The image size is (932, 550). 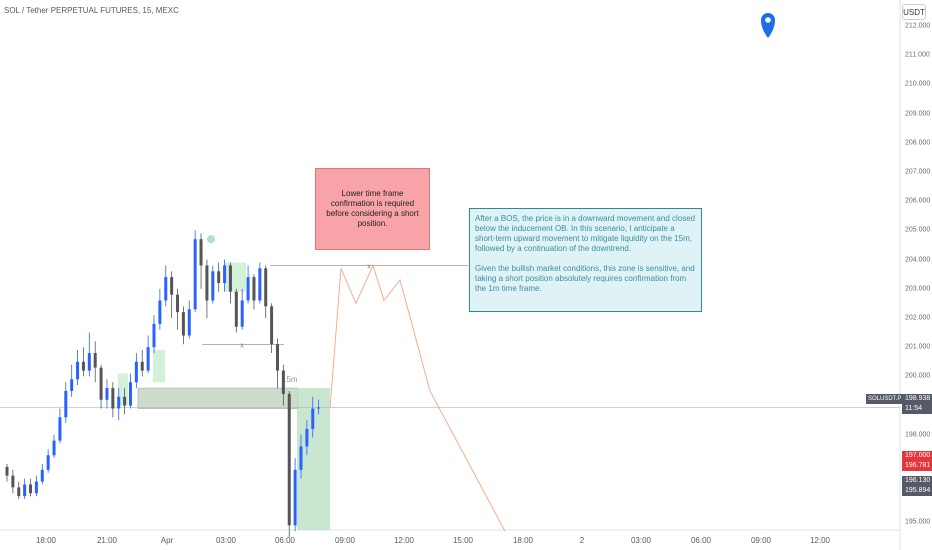 What do you see at coordinates (582, 540) in the screenshot?
I see `x-tick-label: 2` at bounding box center [582, 540].